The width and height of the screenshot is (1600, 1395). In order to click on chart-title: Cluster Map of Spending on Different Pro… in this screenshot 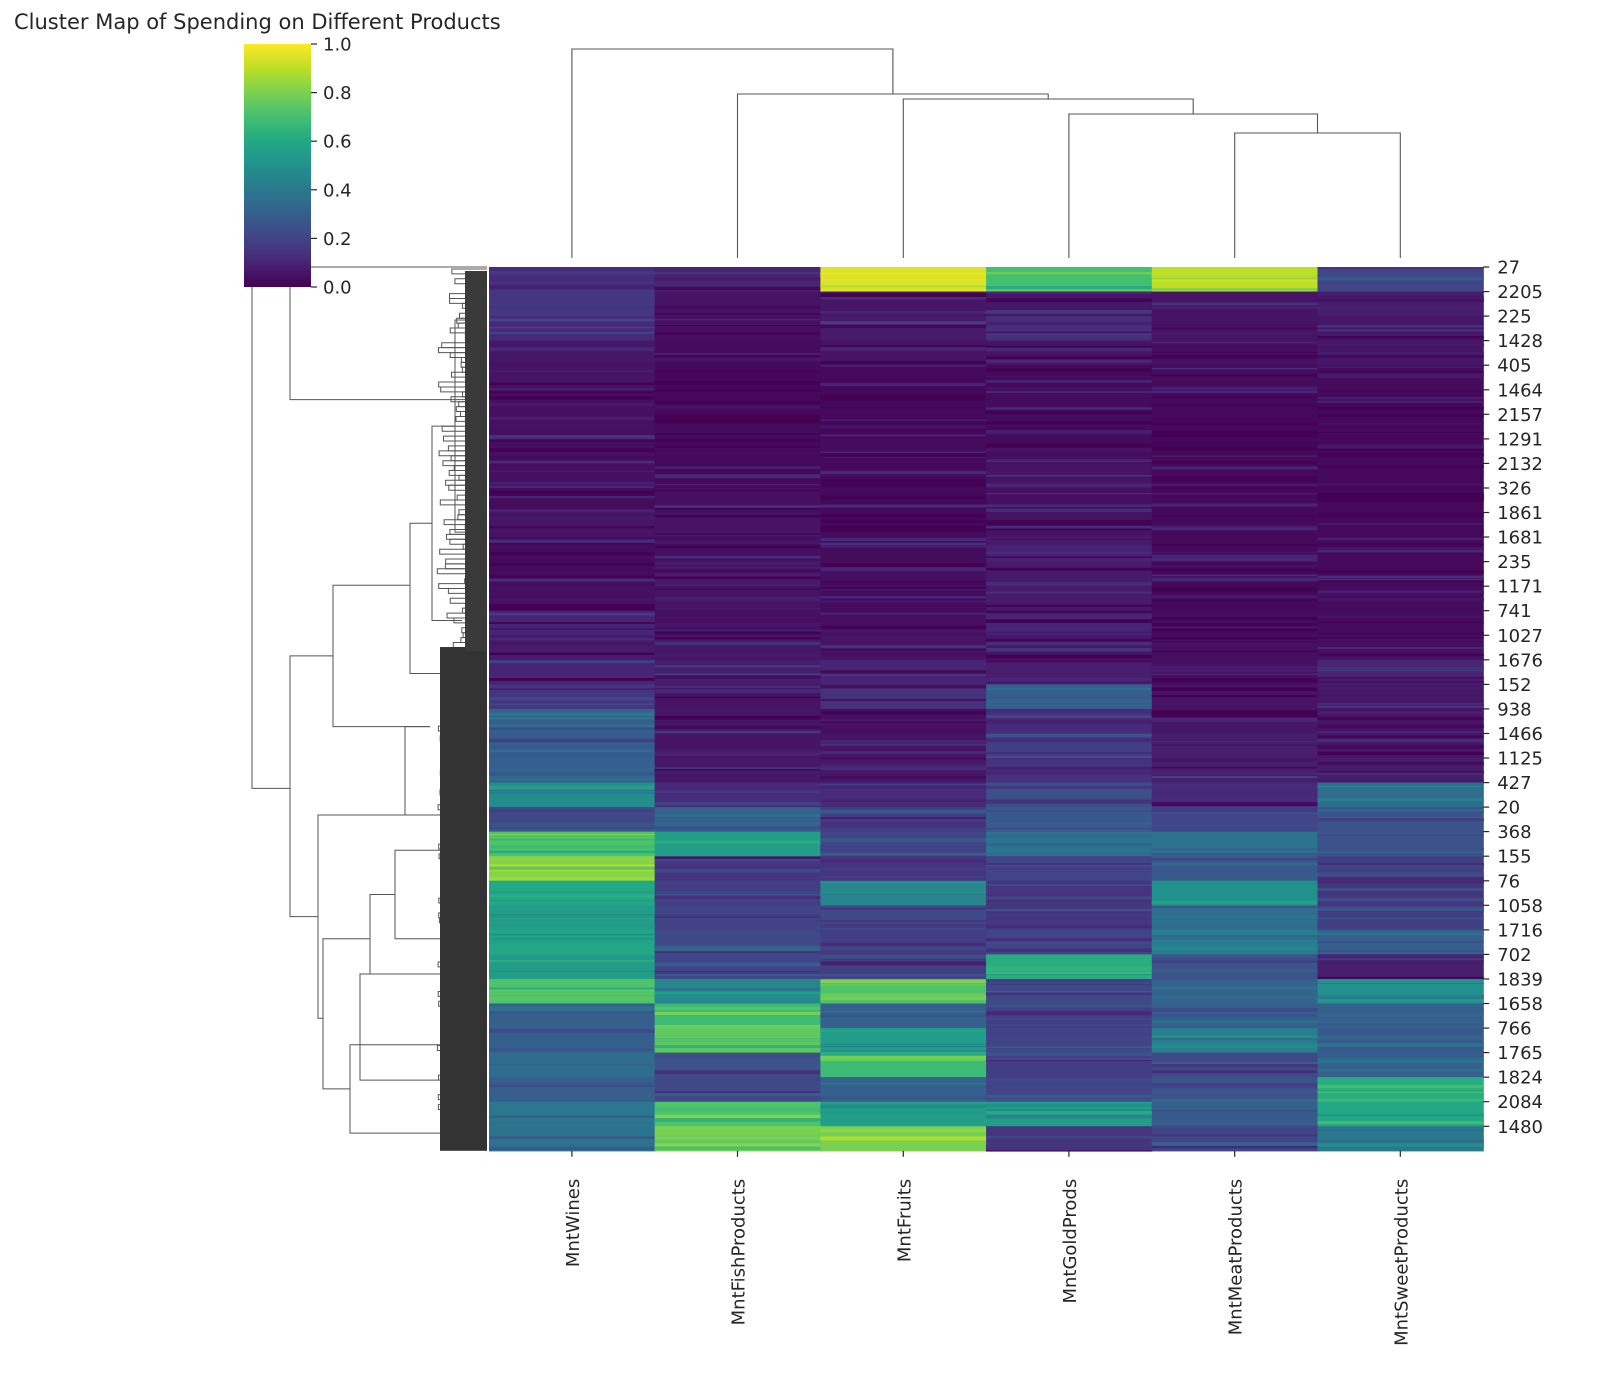, I will do `click(257, 22)`.